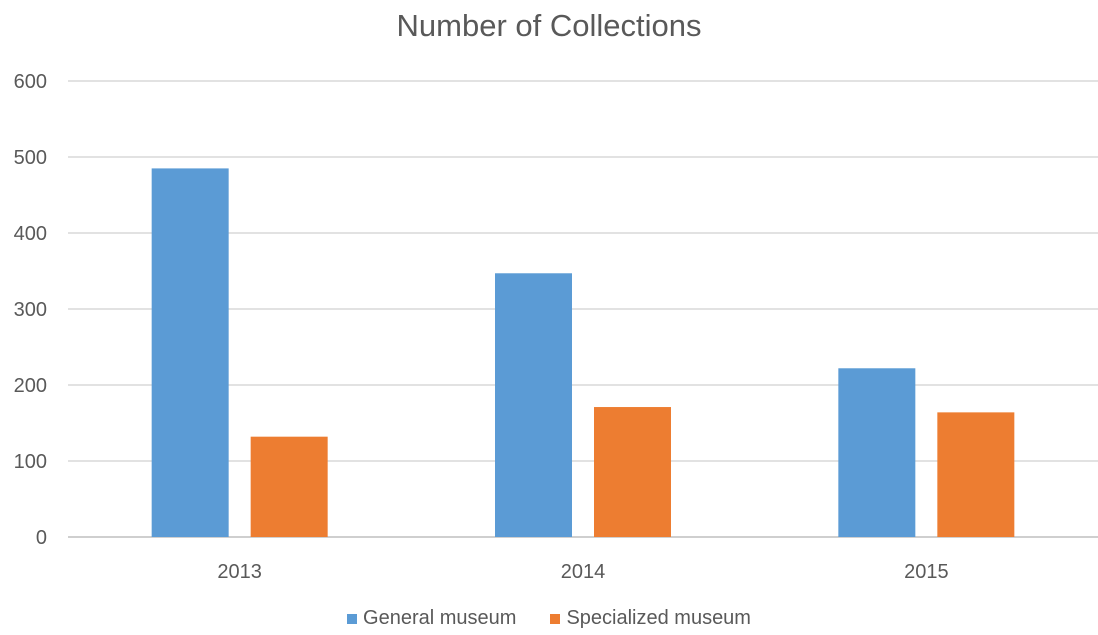 The image size is (1098, 635). Describe the element at coordinates (289, 486) in the screenshot. I see `bar-specialized-museum-2013` at that location.